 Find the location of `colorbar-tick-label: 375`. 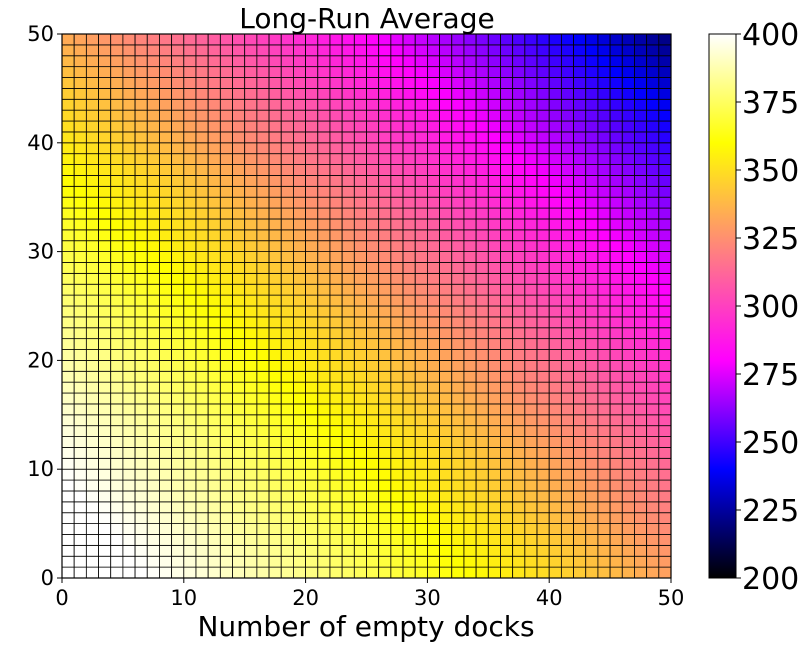

colorbar-tick-label: 375 is located at coordinates (770, 103).